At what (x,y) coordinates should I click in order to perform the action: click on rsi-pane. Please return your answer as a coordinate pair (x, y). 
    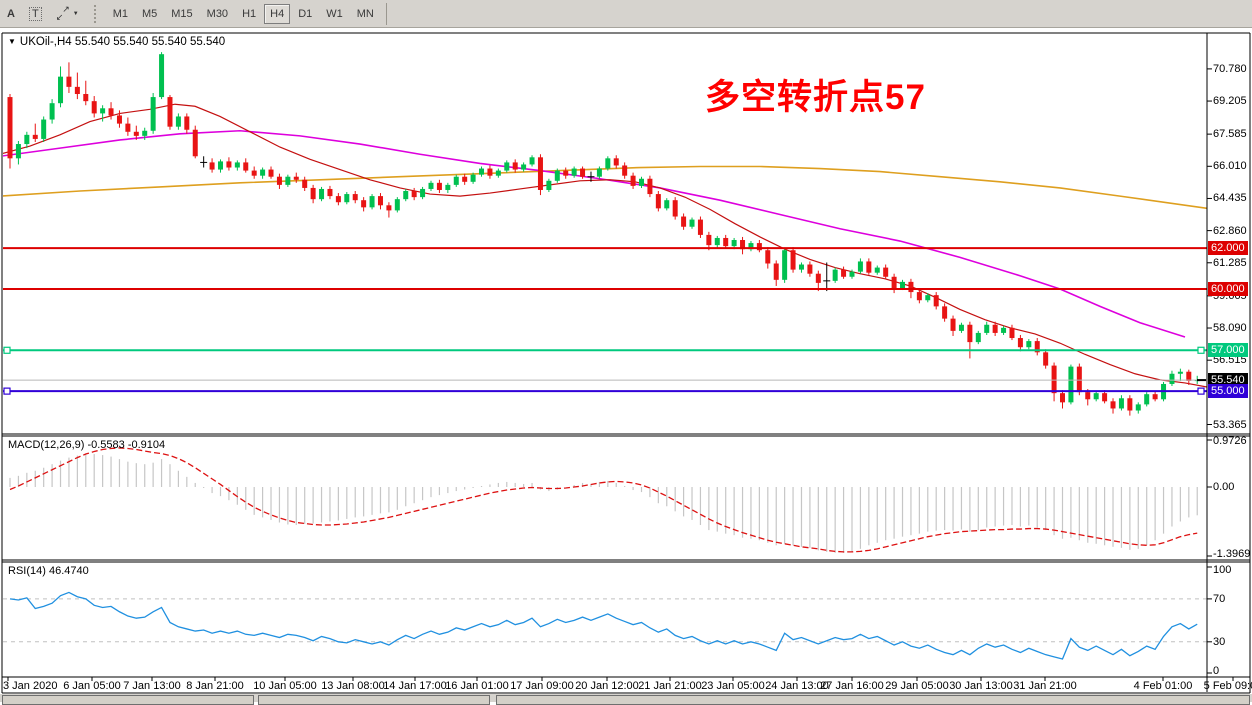
    Looking at the image, I should click on (605, 625).